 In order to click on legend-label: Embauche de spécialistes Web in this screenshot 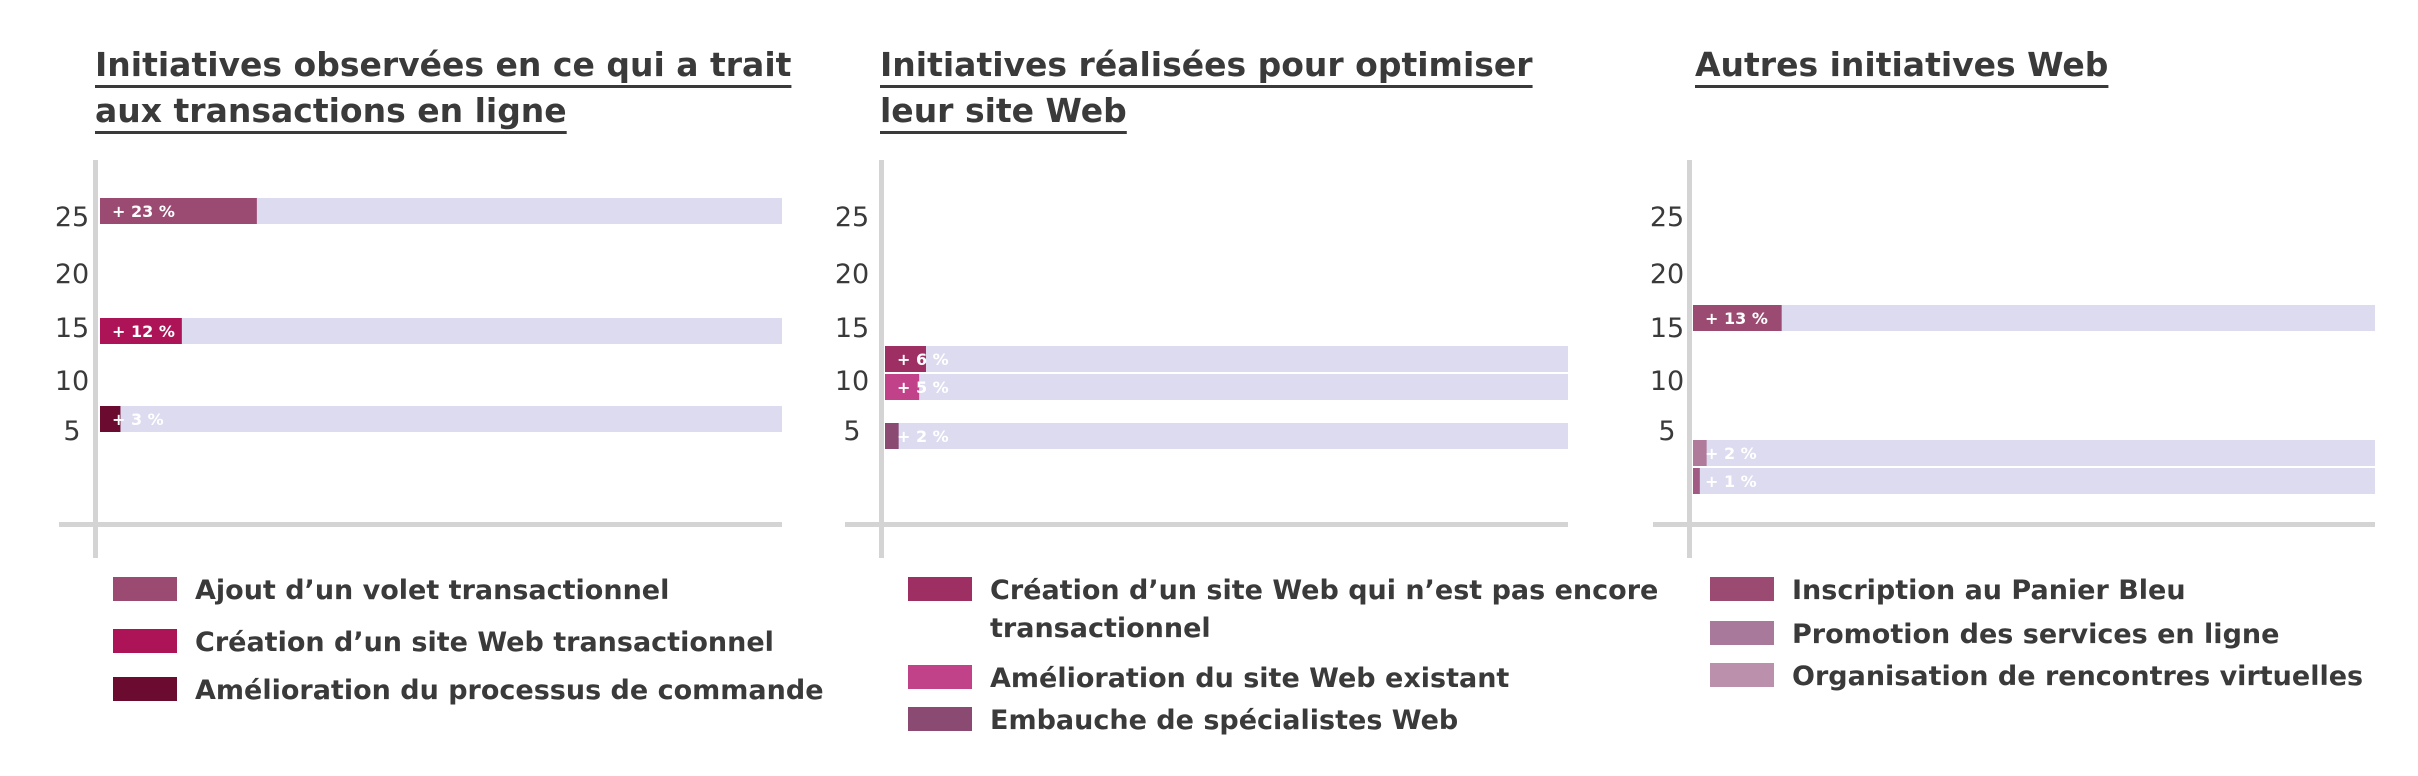, I will do `click(1224, 721)`.